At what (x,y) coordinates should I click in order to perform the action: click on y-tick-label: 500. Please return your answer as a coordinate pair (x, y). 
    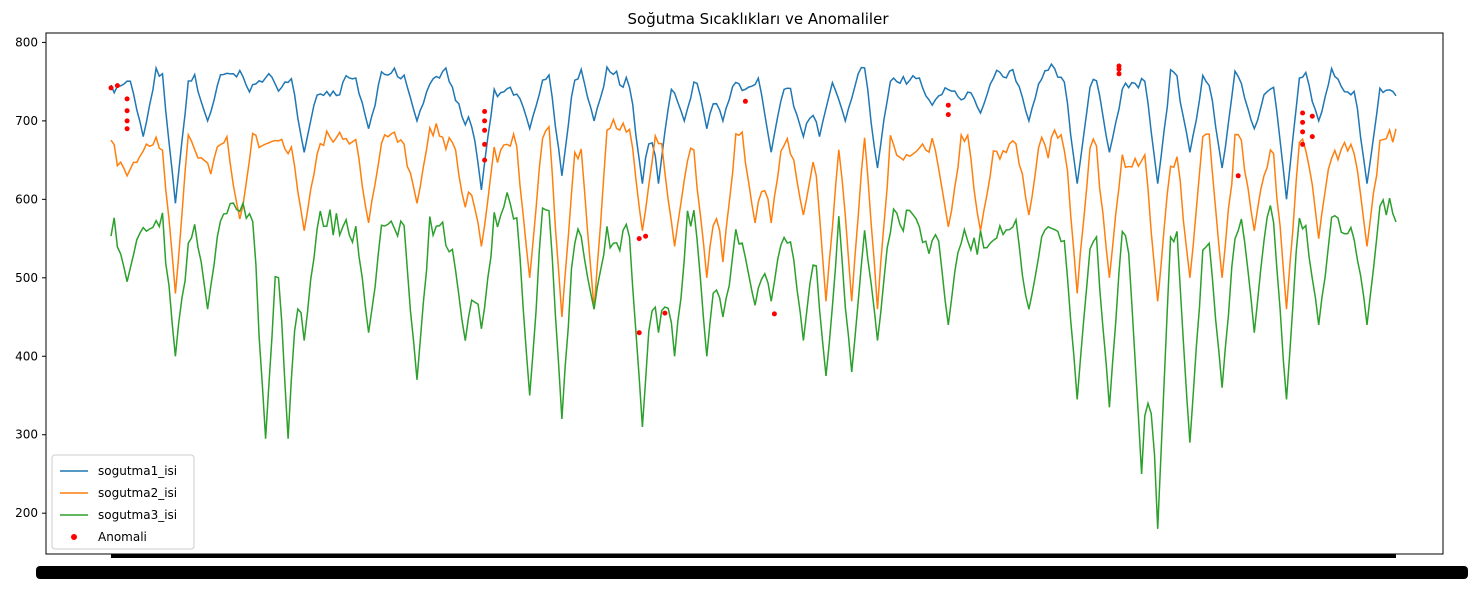
    Looking at the image, I should click on (26, 278).